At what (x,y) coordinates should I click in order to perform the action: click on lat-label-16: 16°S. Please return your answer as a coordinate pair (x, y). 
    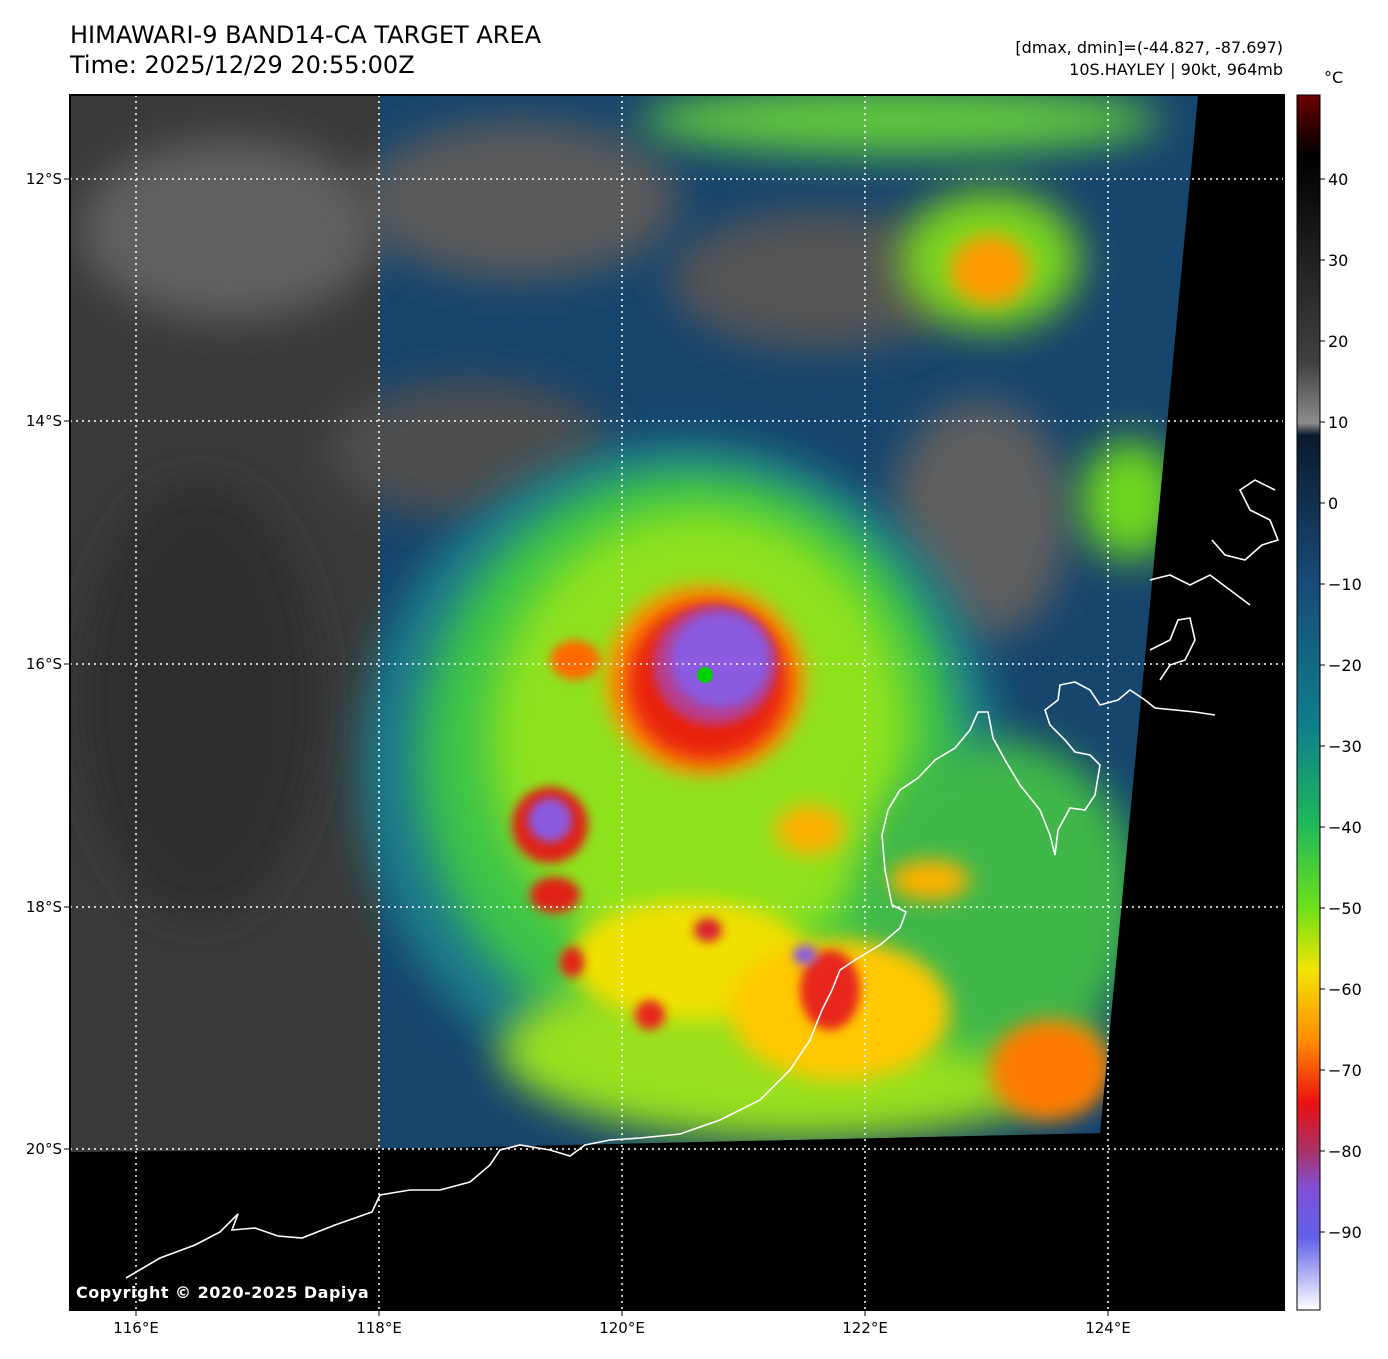
    Looking at the image, I should click on (44, 664).